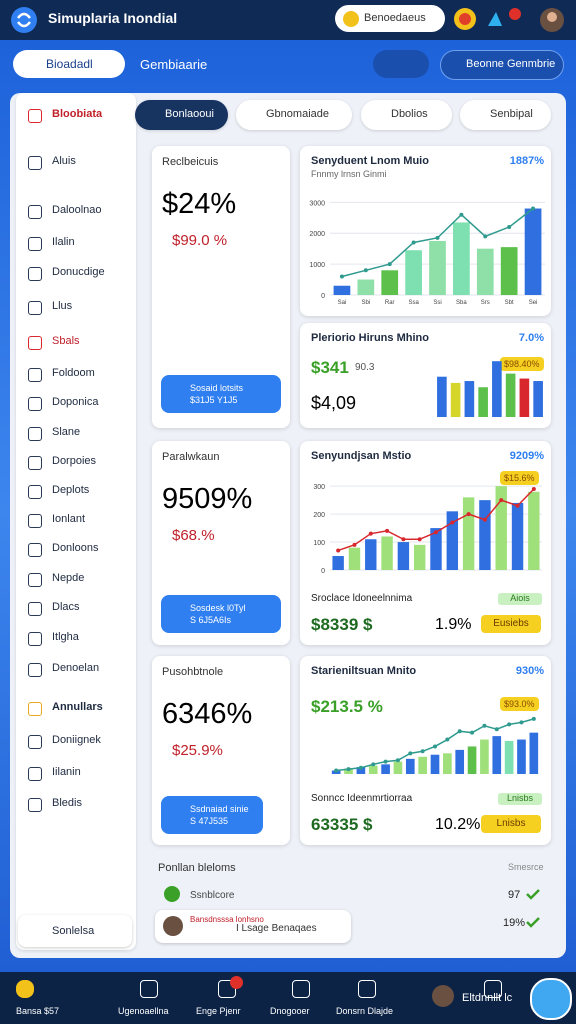 This screenshot has width=576, height=1024. What do you see at coordinates (526, 867) in the screenshot?
I see `footer-right: Smesrce` at bounding box center [526, 867].